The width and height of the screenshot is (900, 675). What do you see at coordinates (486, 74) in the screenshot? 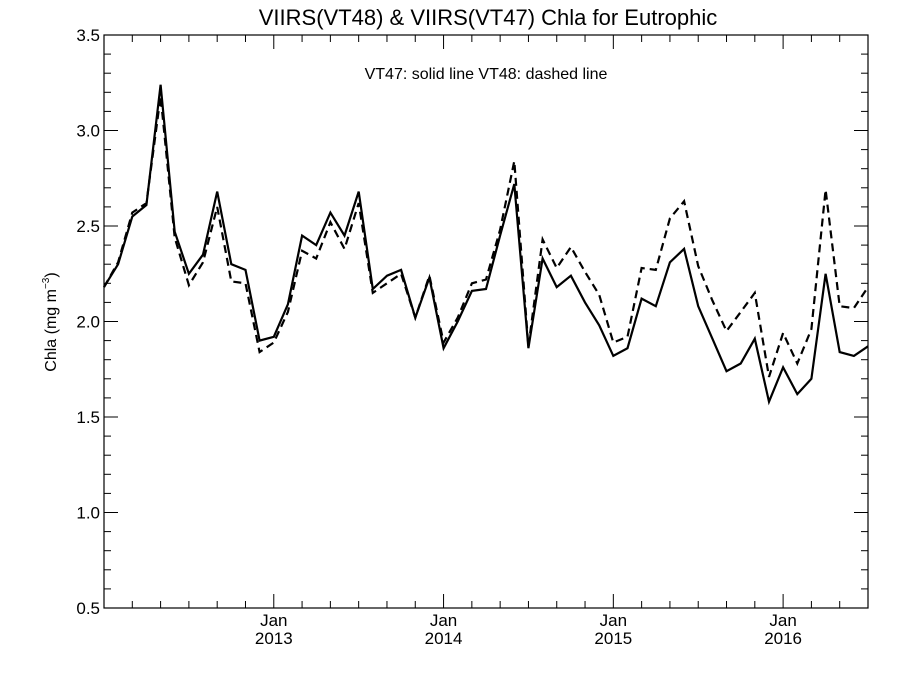
I see `line-style-annotation: VT47: solid line VT48: dashed line` at bounding box center [486, 74].